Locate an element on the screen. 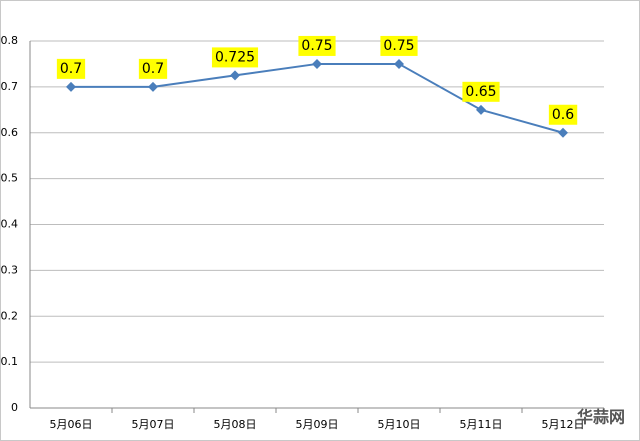 Image resolution: width=640 pixels, height=441 pixels. x-tick-label: 5月11日 is located at coordinates (481, 424).